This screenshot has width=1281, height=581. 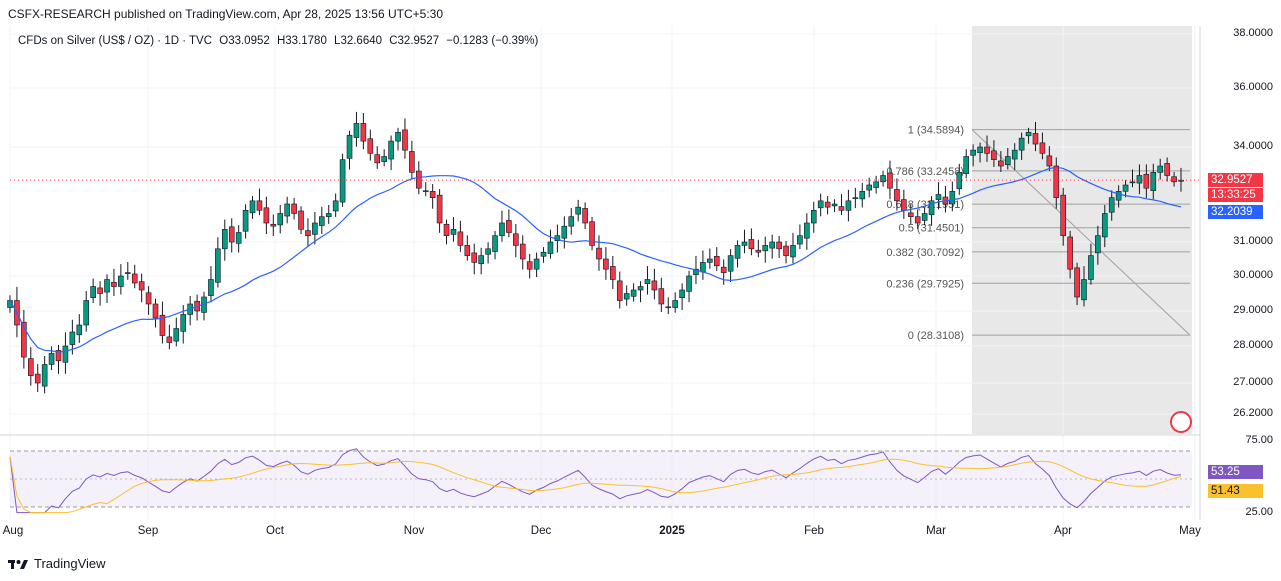 I want to click on price-tick-label: 36.0000, so click(x=1253, y=87).